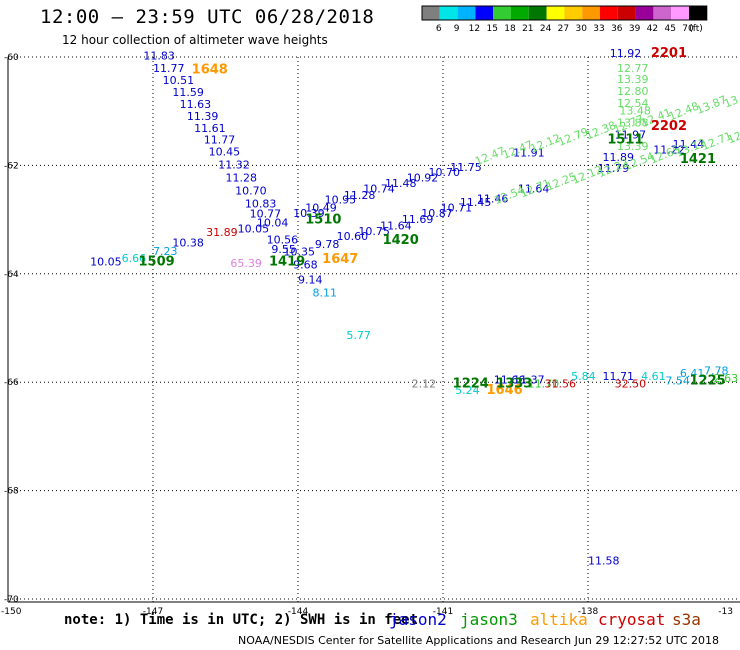 This screenshot has width=740, height=650. Describe the element at coordinates (341, 199) in the screenshot. I see `wave-height-value: 10.95` at that location.